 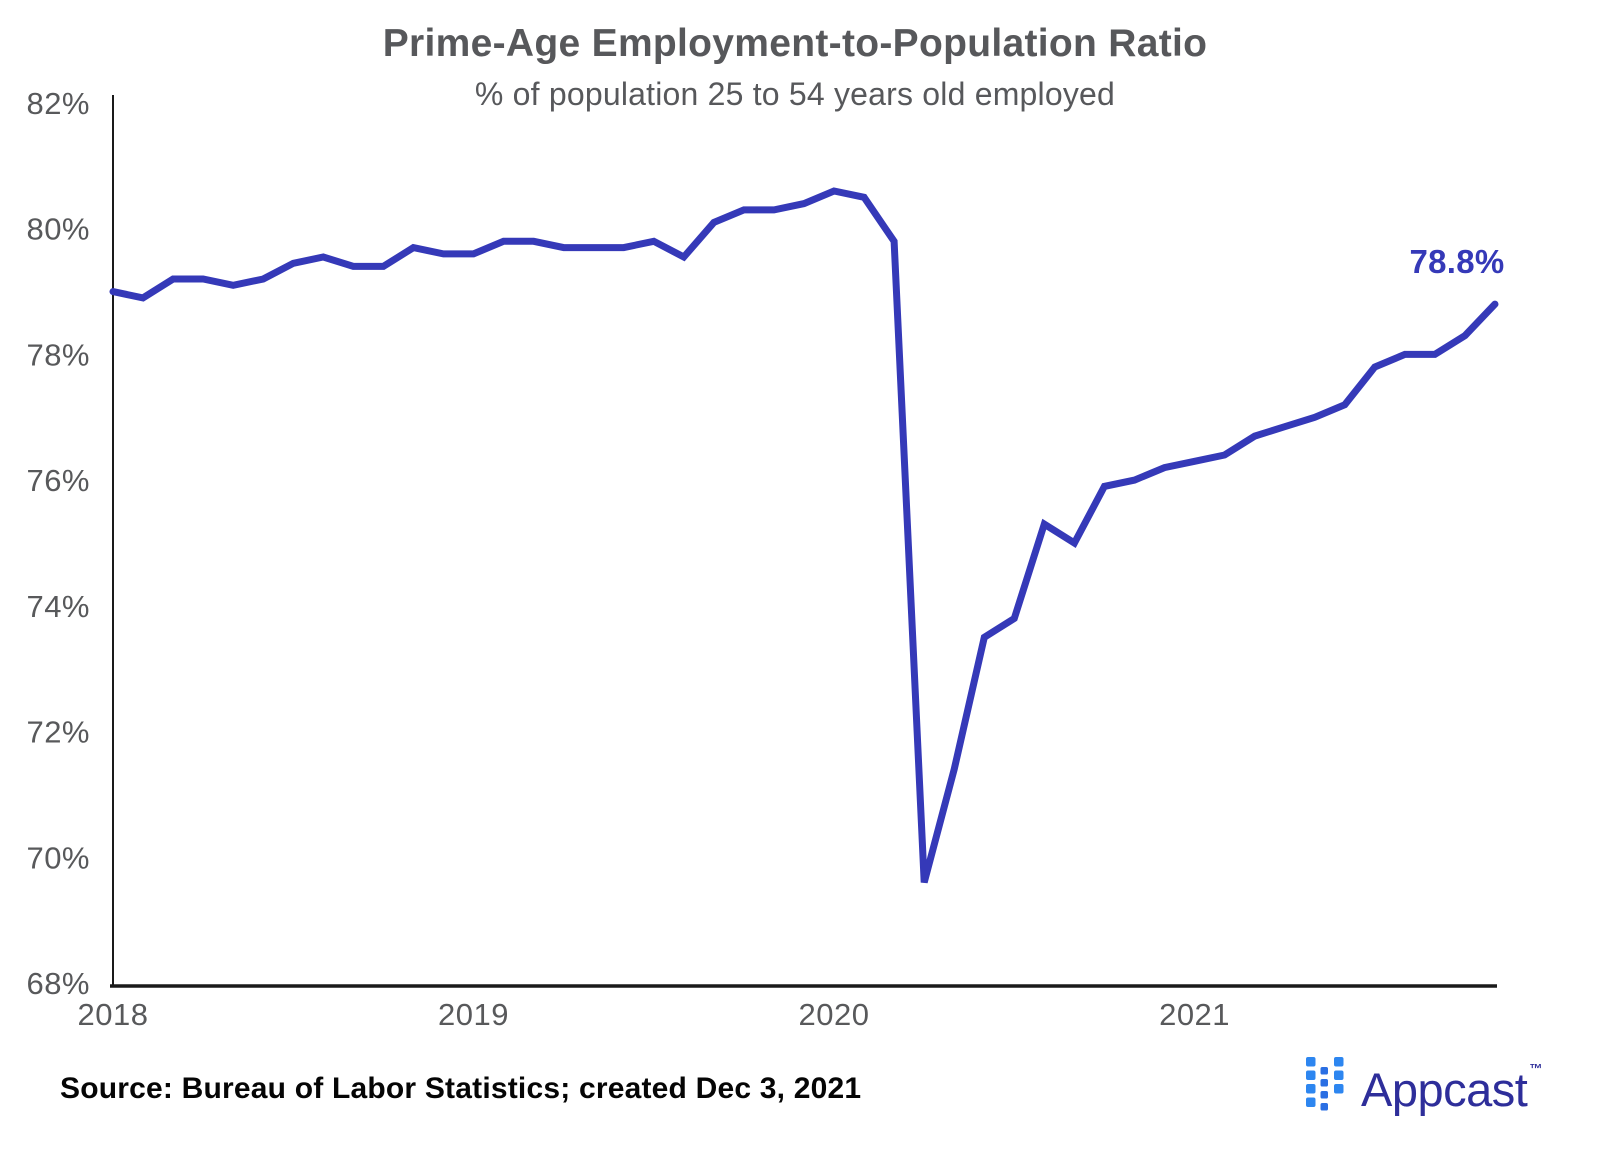 I want to click on appcast-logo-icon, so click(x=1325, y=1084).